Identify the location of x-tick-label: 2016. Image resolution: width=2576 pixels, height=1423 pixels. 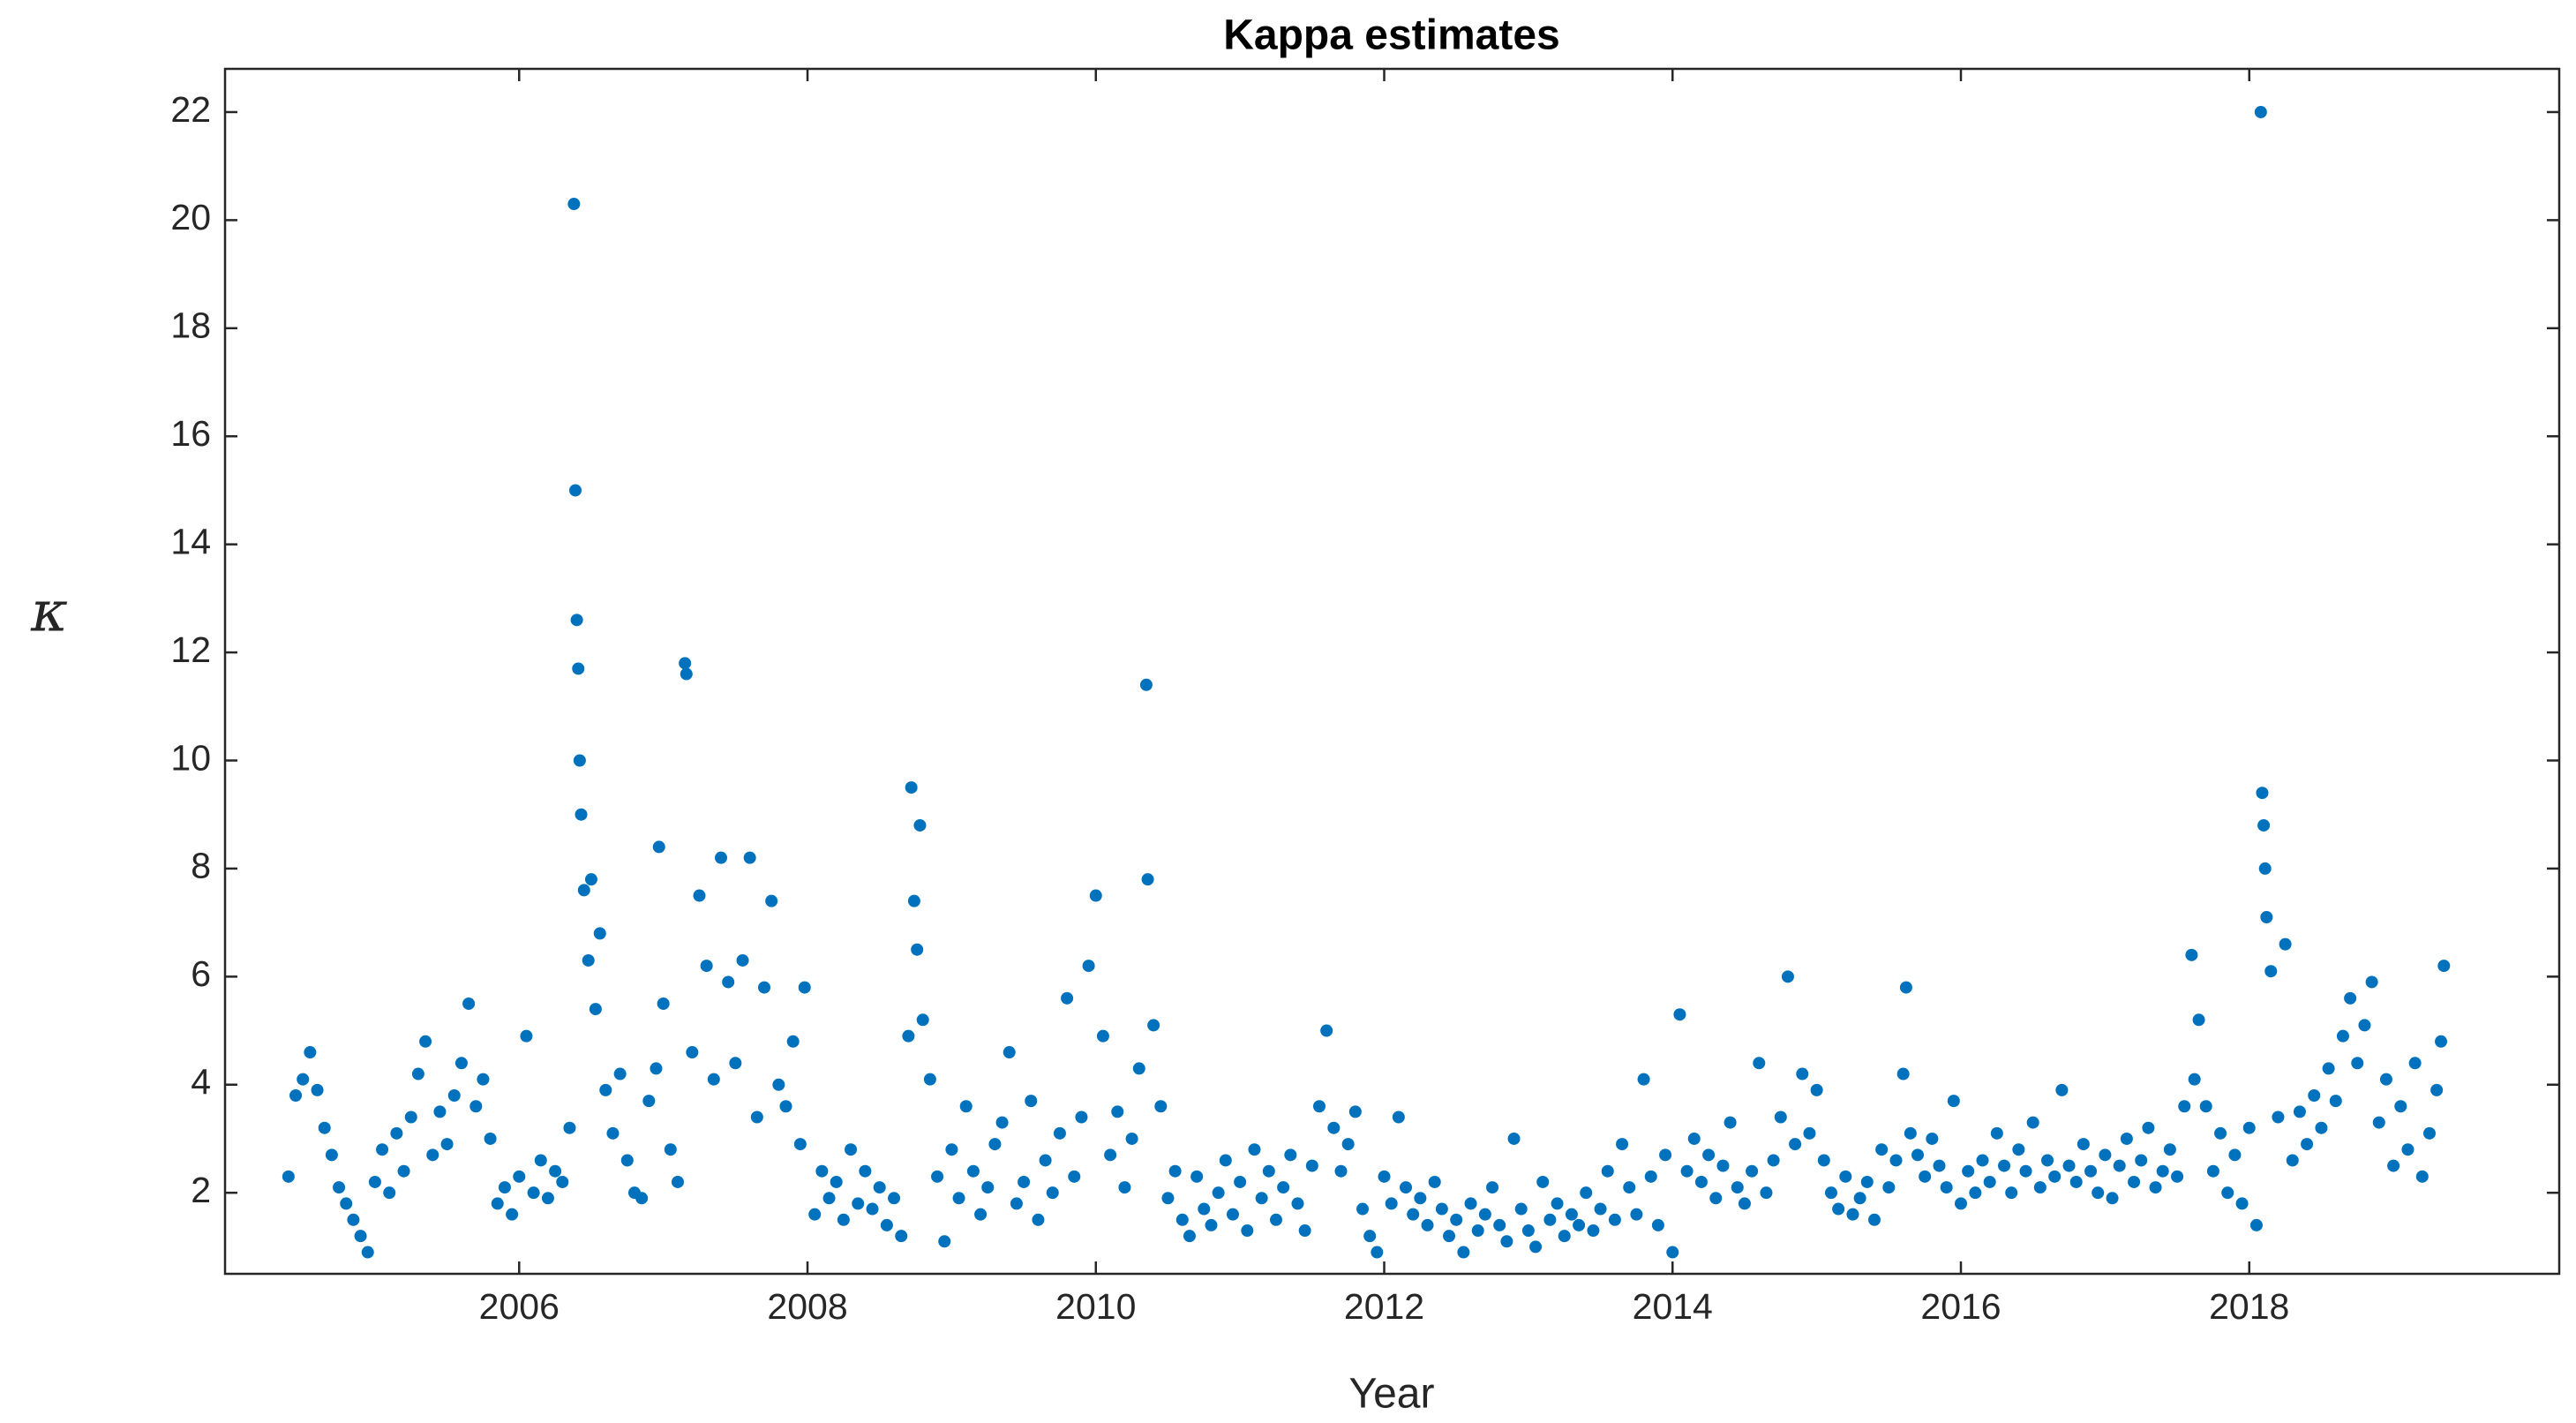
(1960, 1306).